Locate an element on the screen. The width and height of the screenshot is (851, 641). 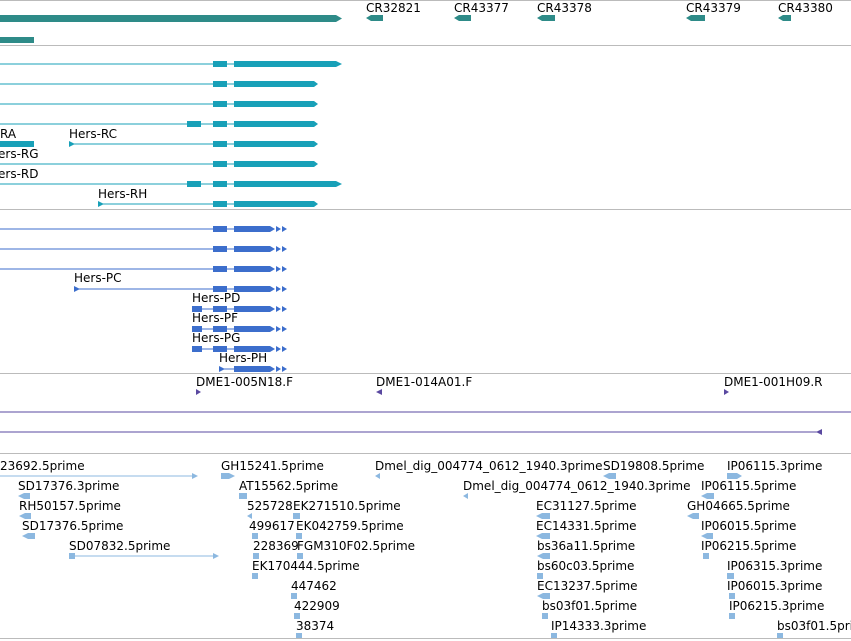
est-feature: IP06215.3prime is located at coordinates (776, 609).